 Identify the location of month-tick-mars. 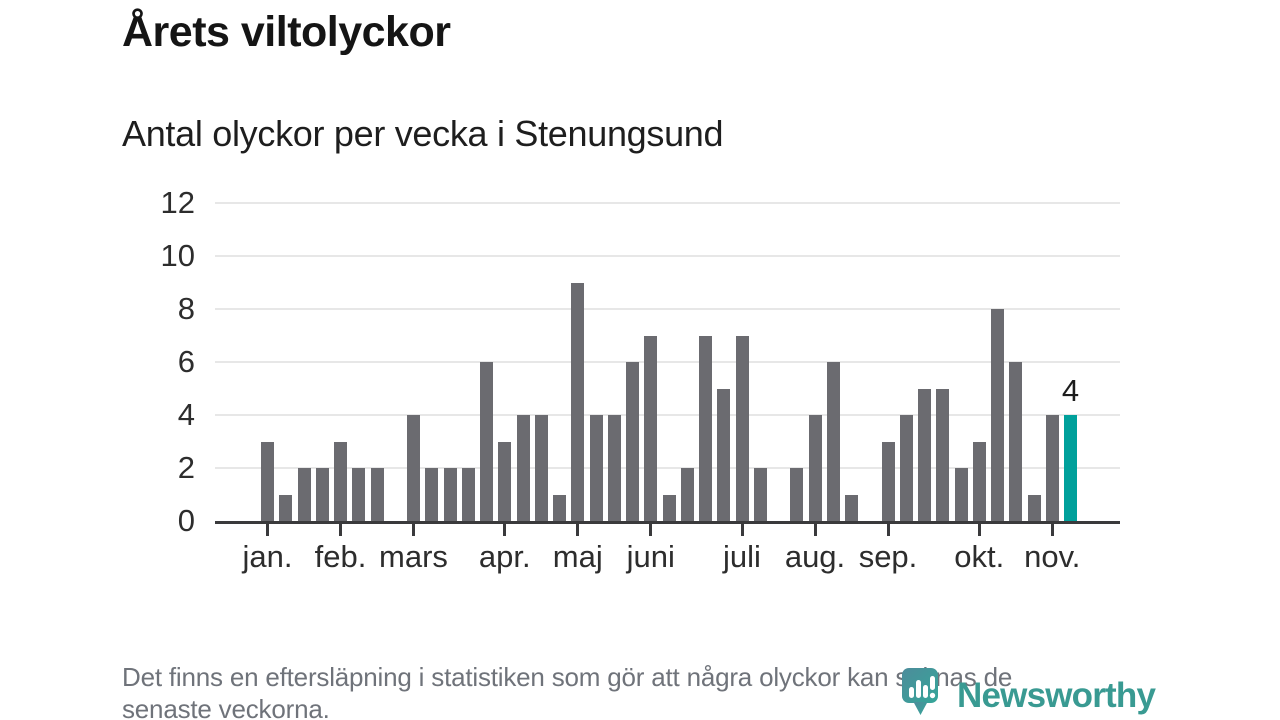
(413, 528).